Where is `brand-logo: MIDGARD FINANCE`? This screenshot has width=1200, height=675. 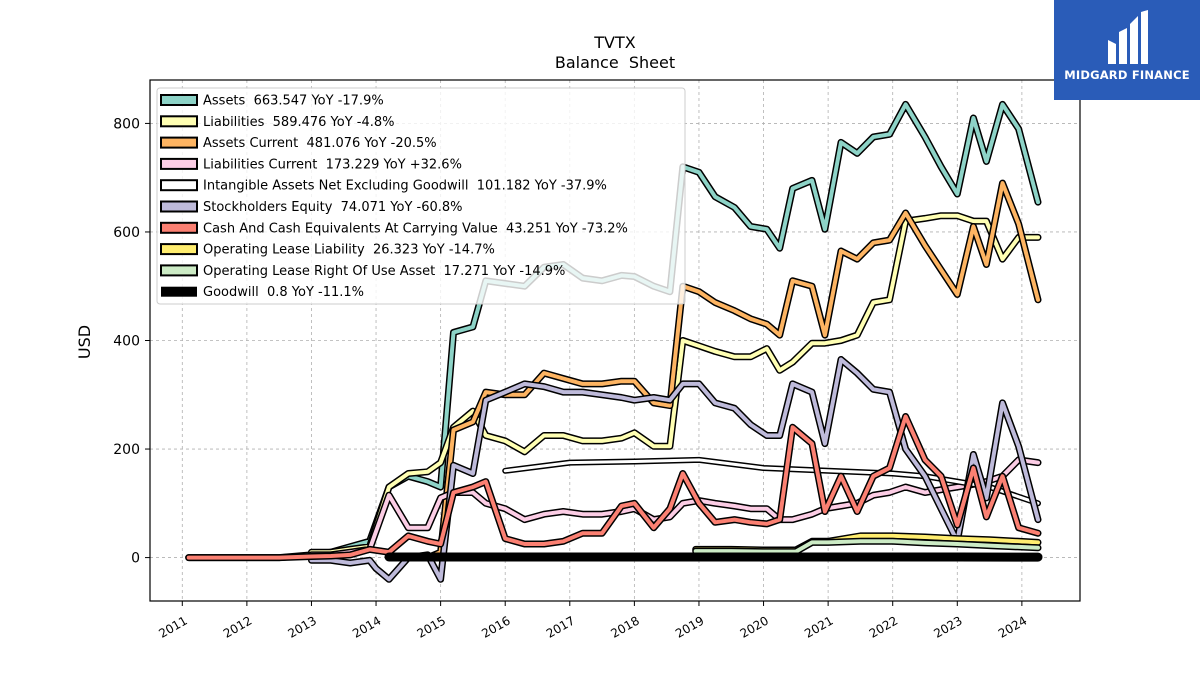
brand-logo: MIDGARD FINANCE is located at coordinates (1127, 50).